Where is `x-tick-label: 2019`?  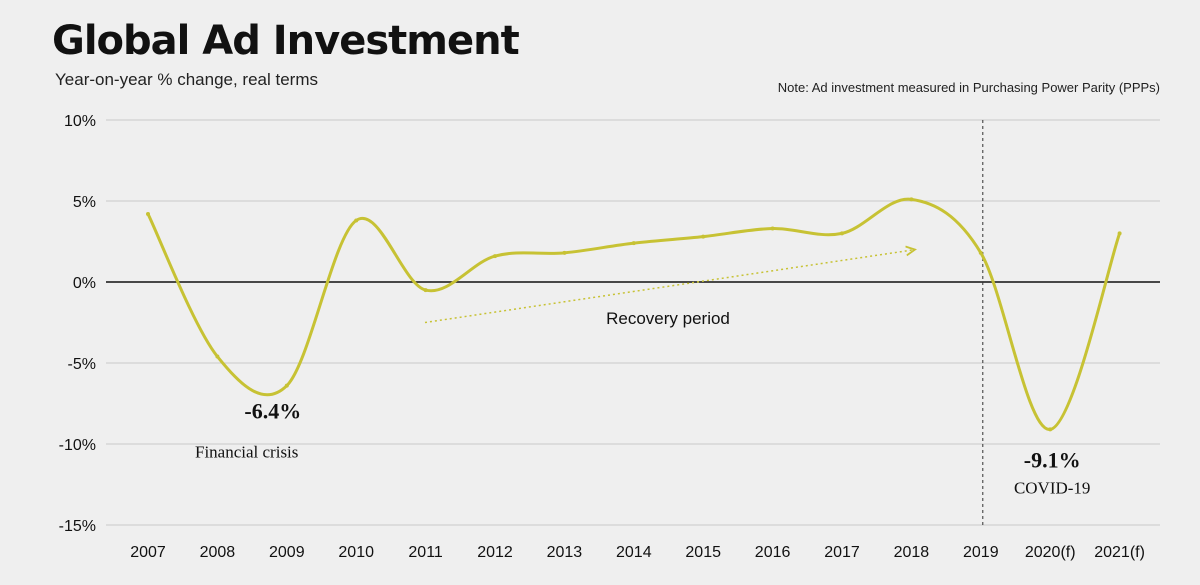
x-tick-label: 2019 is located at coordinates (981, 552).